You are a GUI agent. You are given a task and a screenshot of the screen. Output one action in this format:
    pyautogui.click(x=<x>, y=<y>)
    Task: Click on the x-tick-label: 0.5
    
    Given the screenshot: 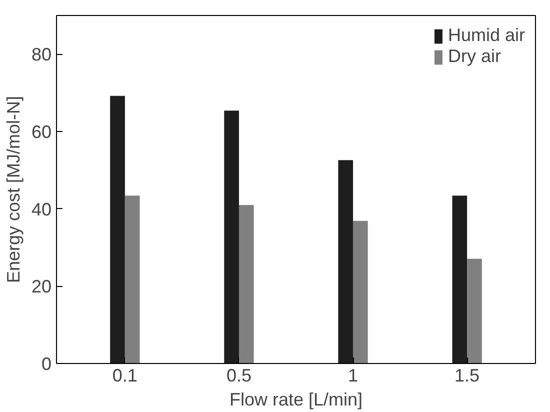 What is the action you would take?
    pyautogui.click(x=239, y=376)
    